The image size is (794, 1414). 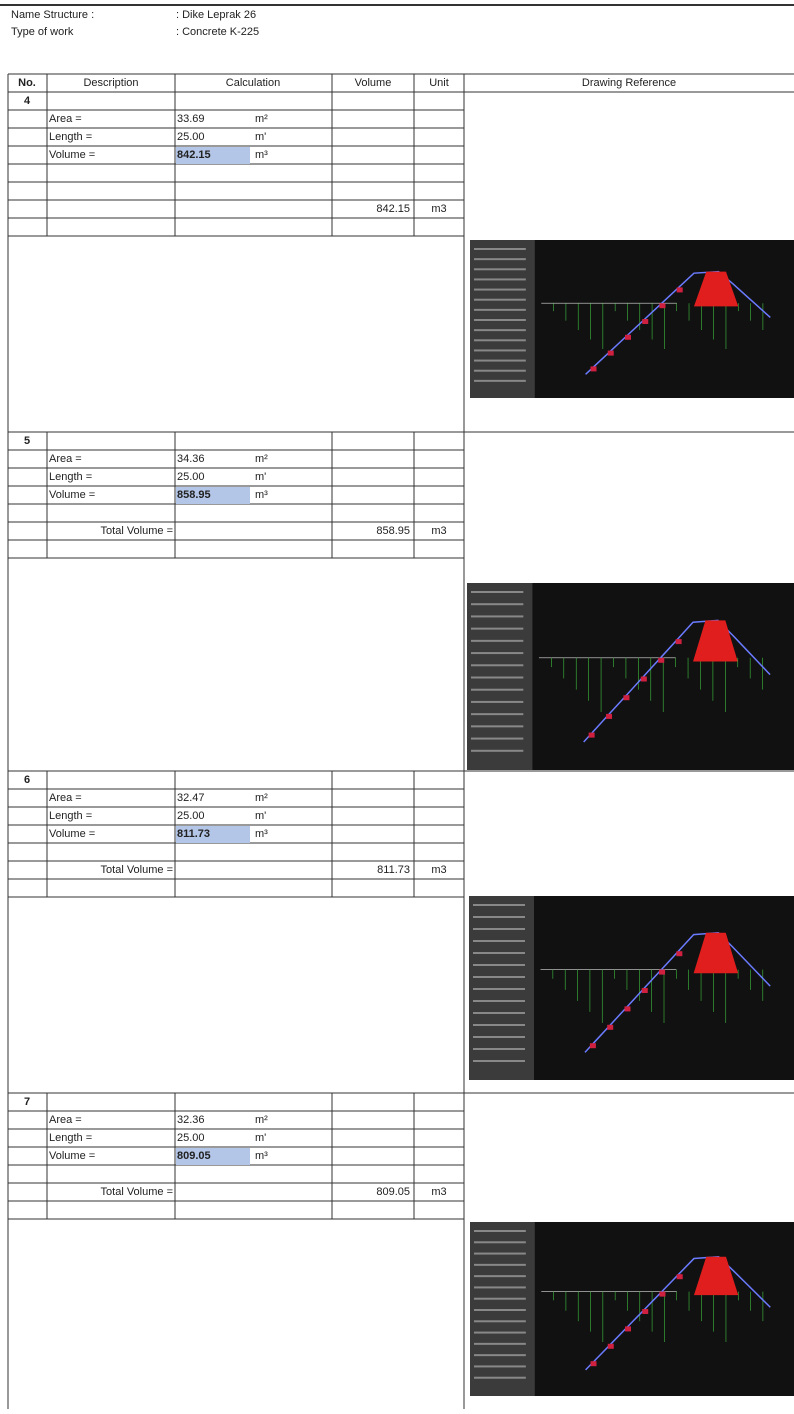 What do you see at coordinates (72, 495) in the screenshot?
I see `volume-label: Volume =` at bounding box center [72, 495].